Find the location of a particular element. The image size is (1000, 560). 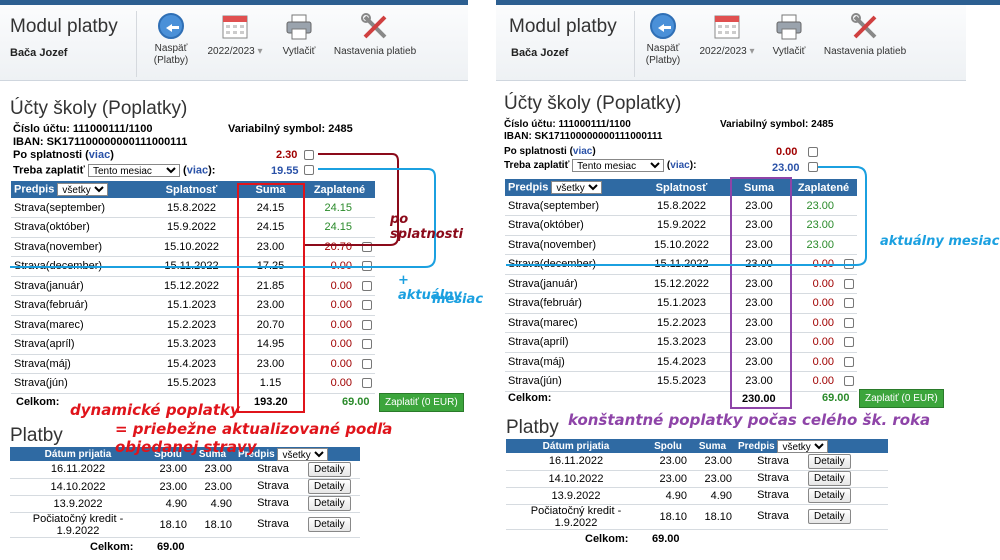

payment-spolu-text: 23.00 is located at coordinates (173, 486).